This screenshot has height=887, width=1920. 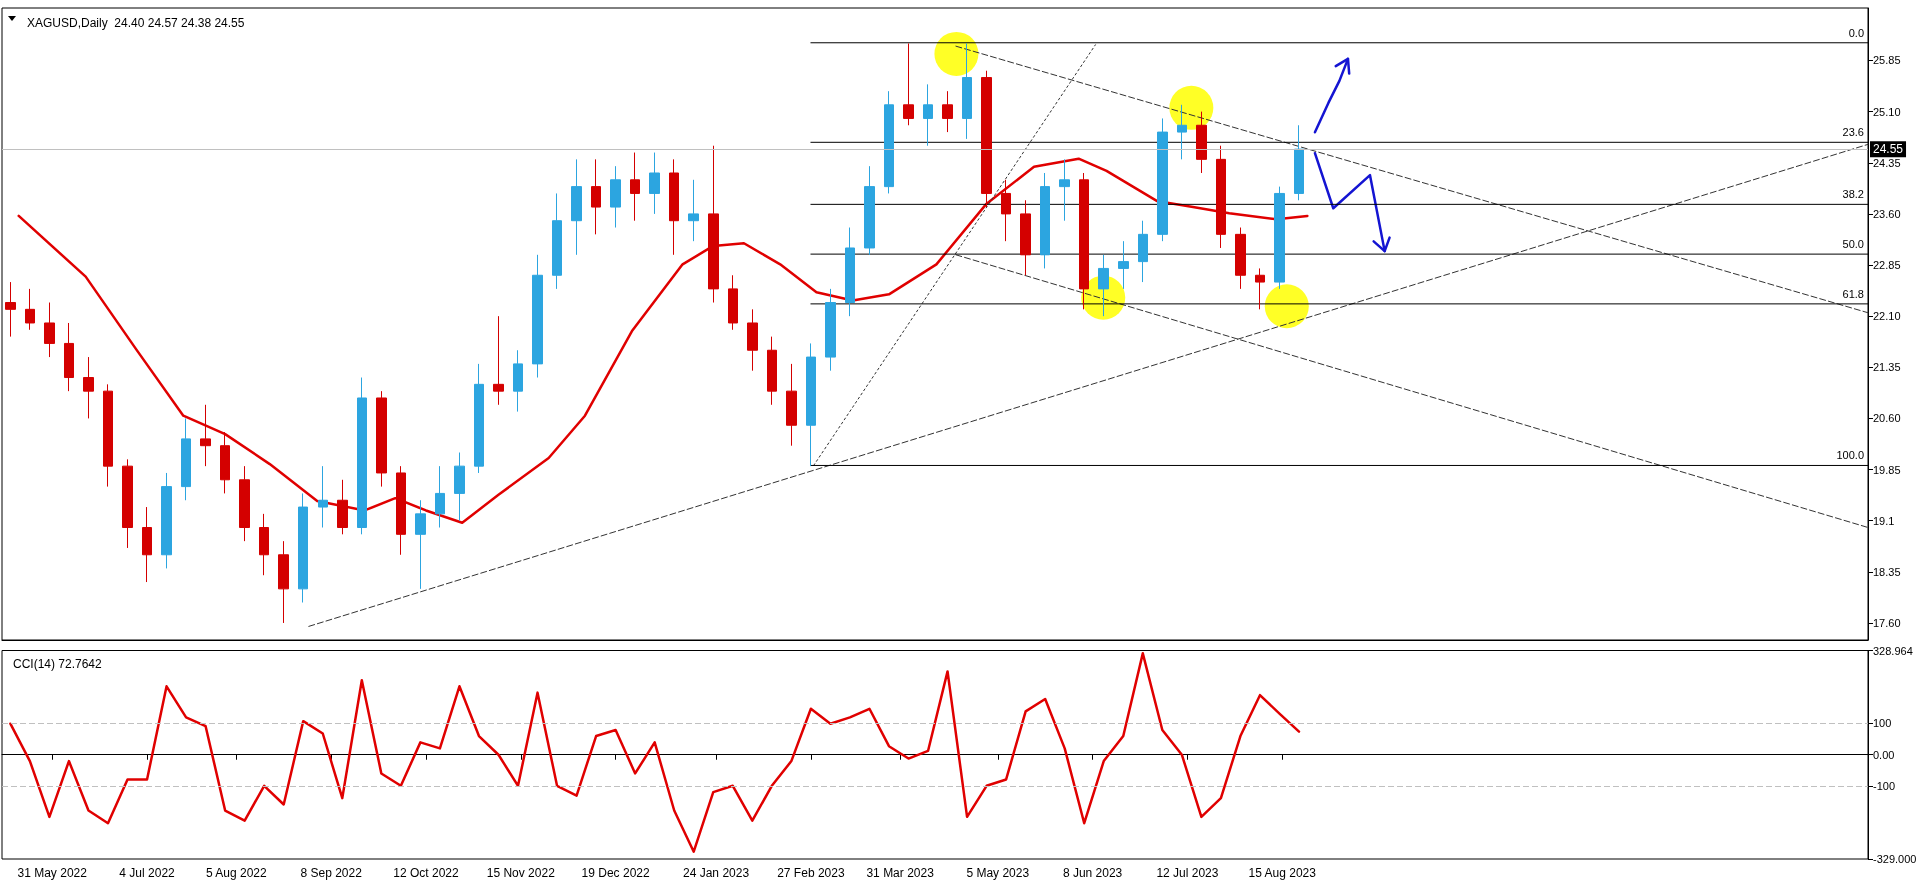 What do you see at coordinates (1187, 873) in the screenshot?
I see `x-tick-label: 12 Jul 2023` at bounding box center [1187, 873].